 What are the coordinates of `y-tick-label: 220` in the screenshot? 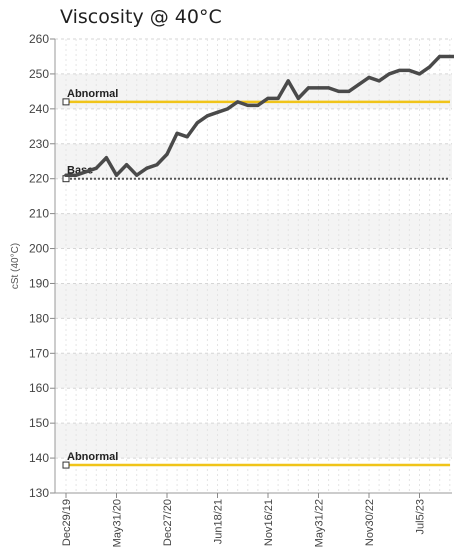 It's located at (39, 179).